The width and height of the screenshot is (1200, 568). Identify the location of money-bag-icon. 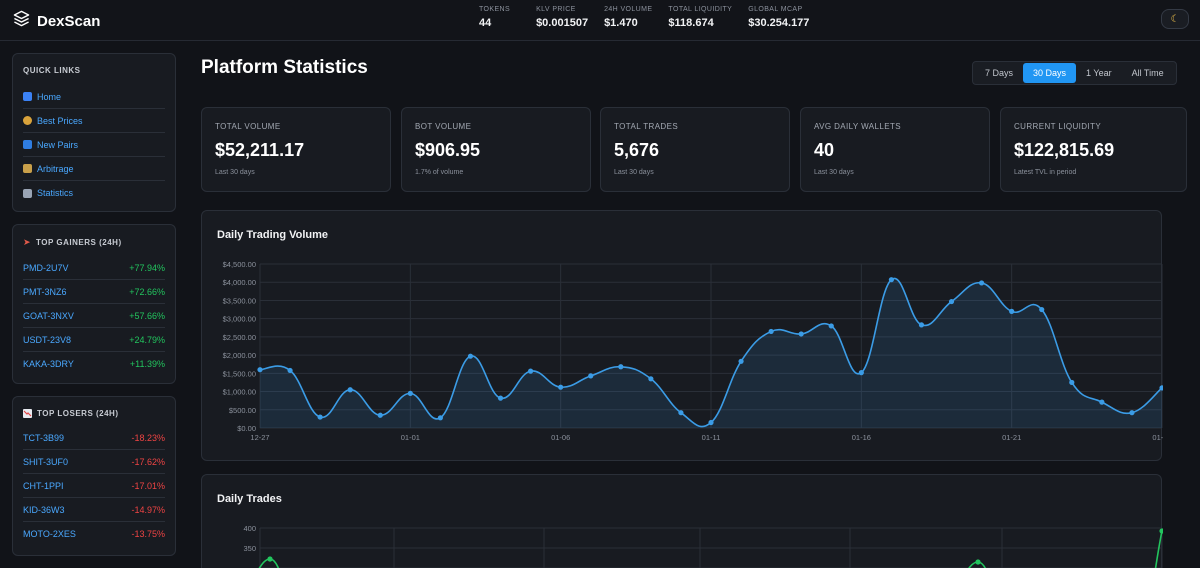
(27, 120).